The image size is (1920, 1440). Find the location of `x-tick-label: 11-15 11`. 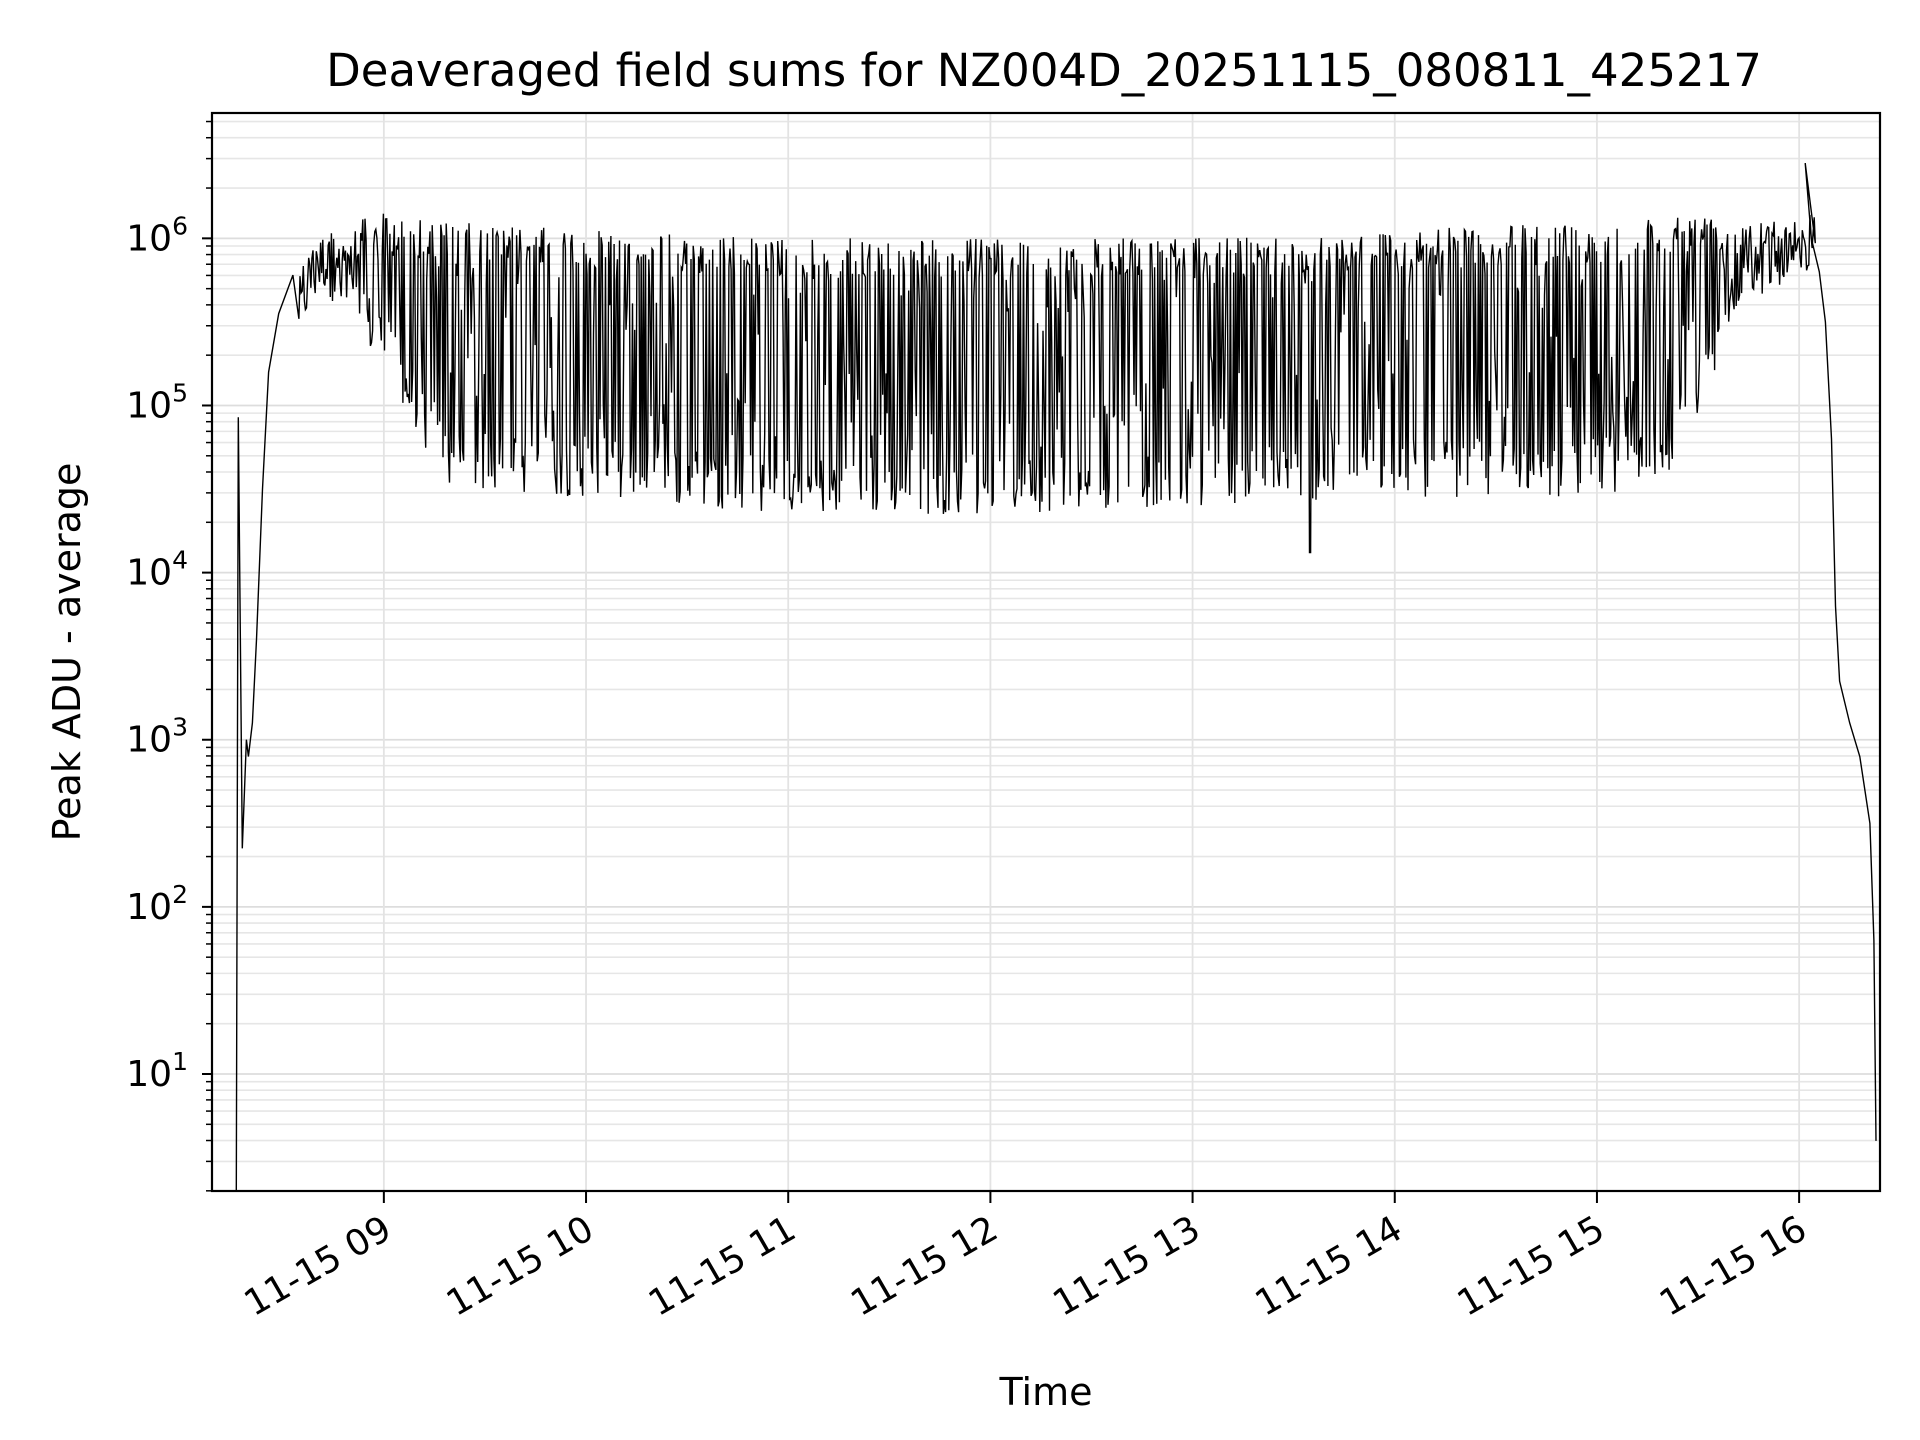

x-tick-label: 11-15 11 is located at coordinates (722, 1266).